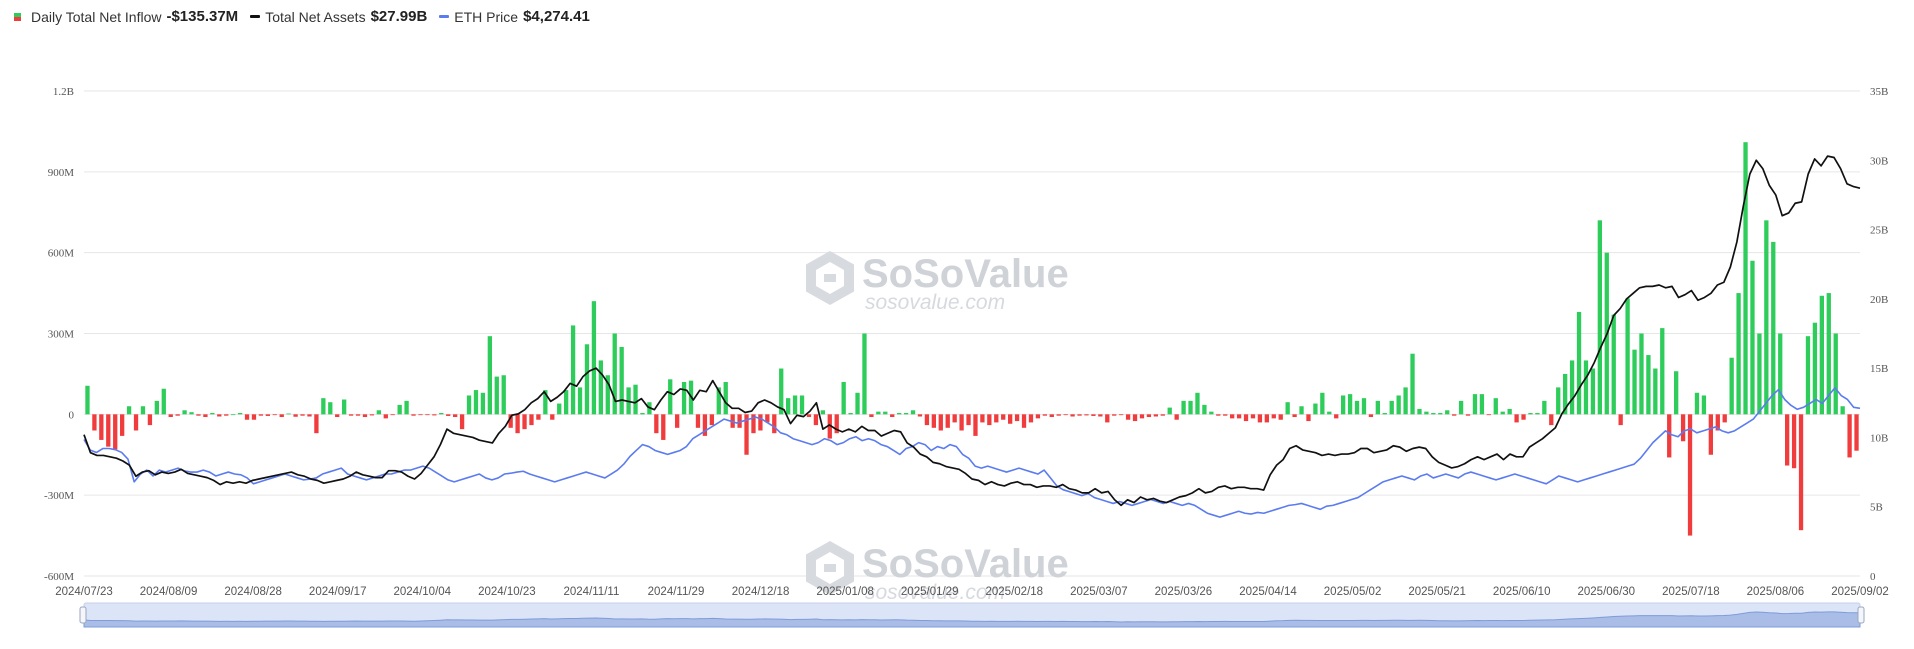  I want to click on y-left-tick-label: 300M, so click(61, 335).